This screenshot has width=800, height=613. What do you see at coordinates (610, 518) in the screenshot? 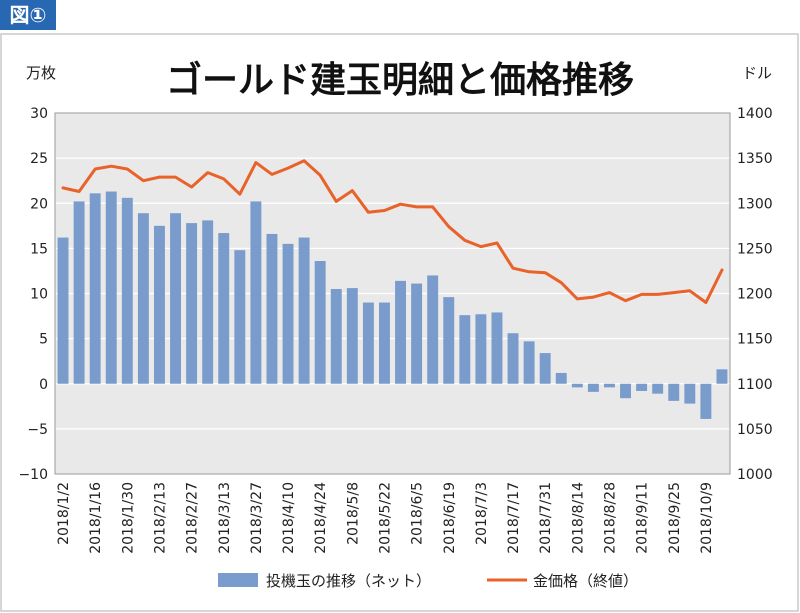
I see `x-axis-tick-label: 2018/8/28` at bounding box center [610, 518].